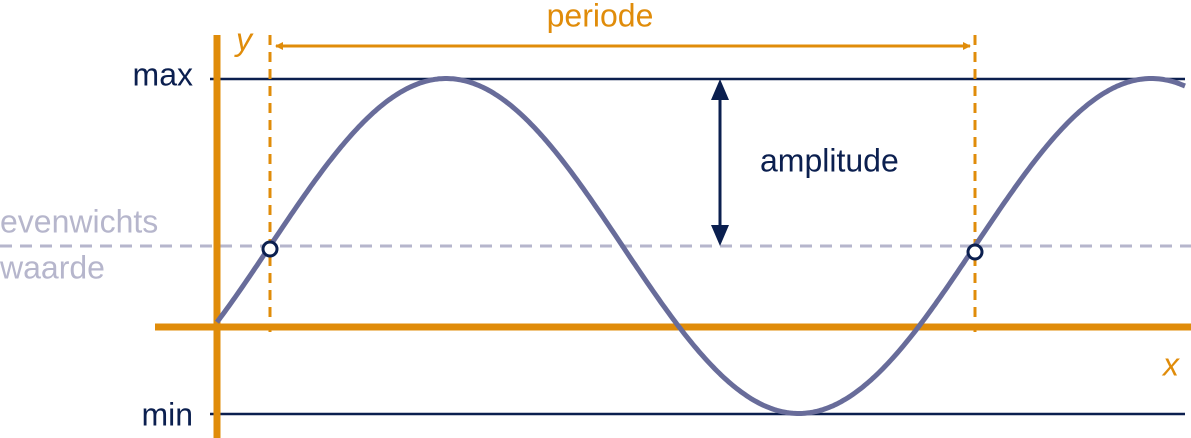 This screenshot has height=438, width=1191. I want to click on period-start-point, so click(270, 249).